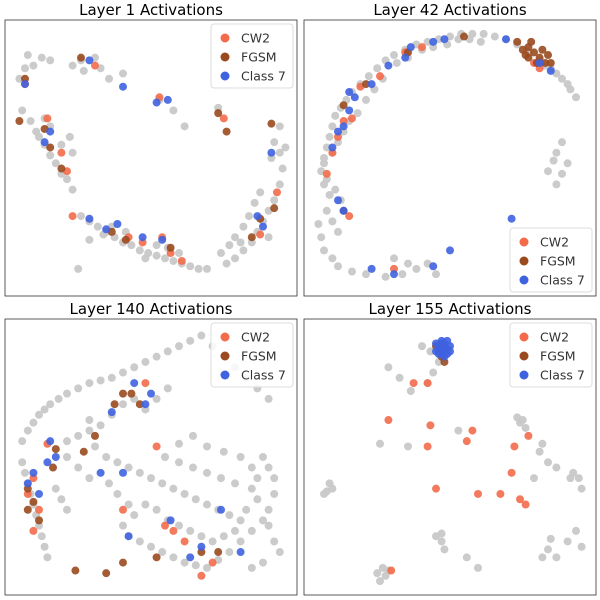 Image resolution: width=600 pixels, height=600 pixels. Describe the element at coordinates (151, 10) in the screenshot. I see `panel-1-title: Layer 1 Activations` at that location.